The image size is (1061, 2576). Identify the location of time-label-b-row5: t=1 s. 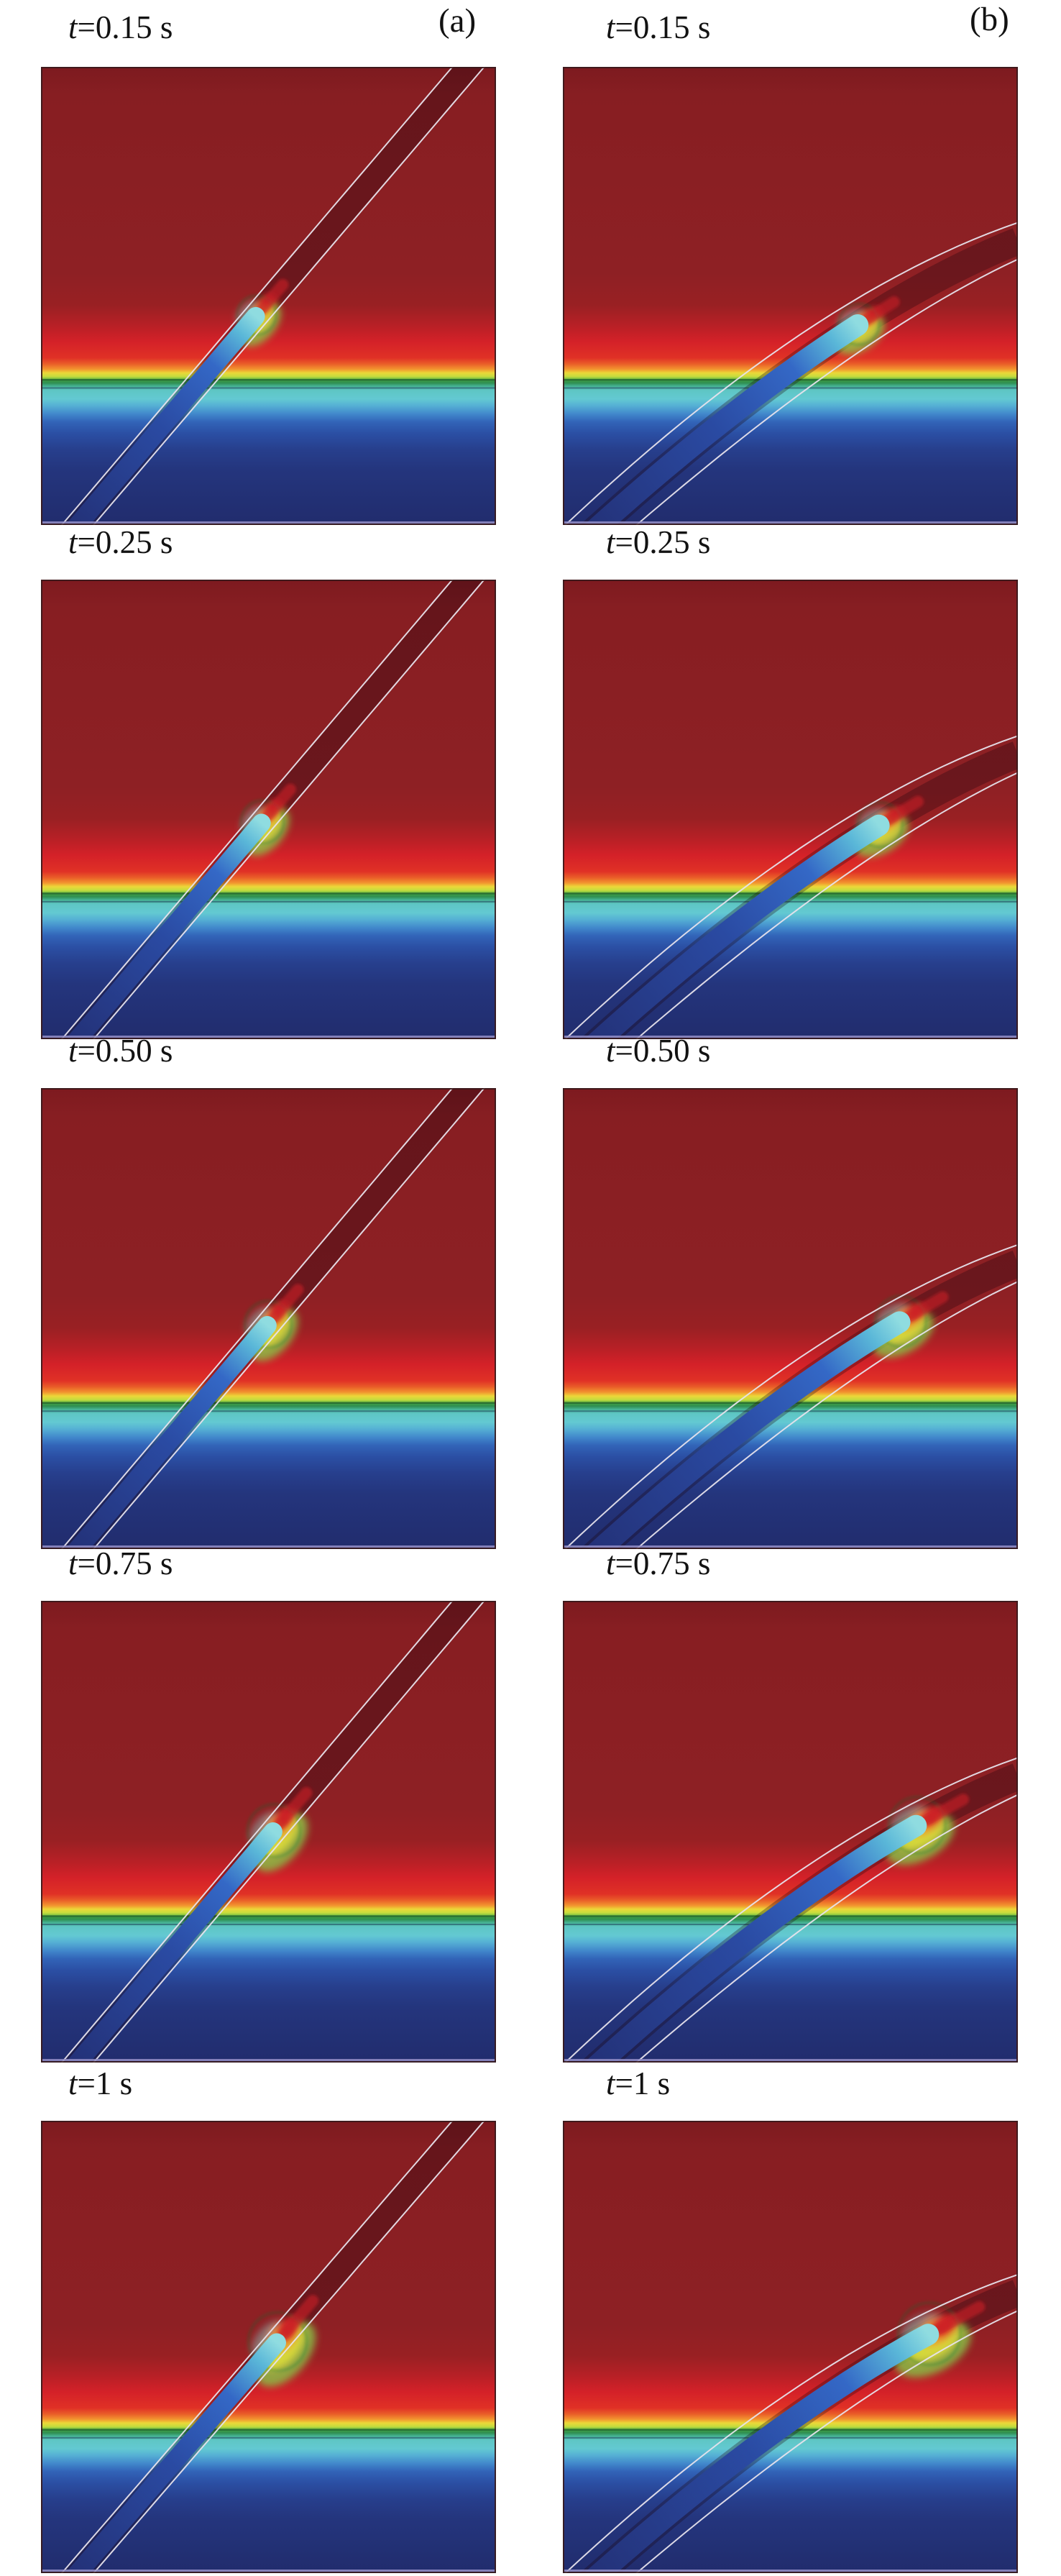
(638, 2083).